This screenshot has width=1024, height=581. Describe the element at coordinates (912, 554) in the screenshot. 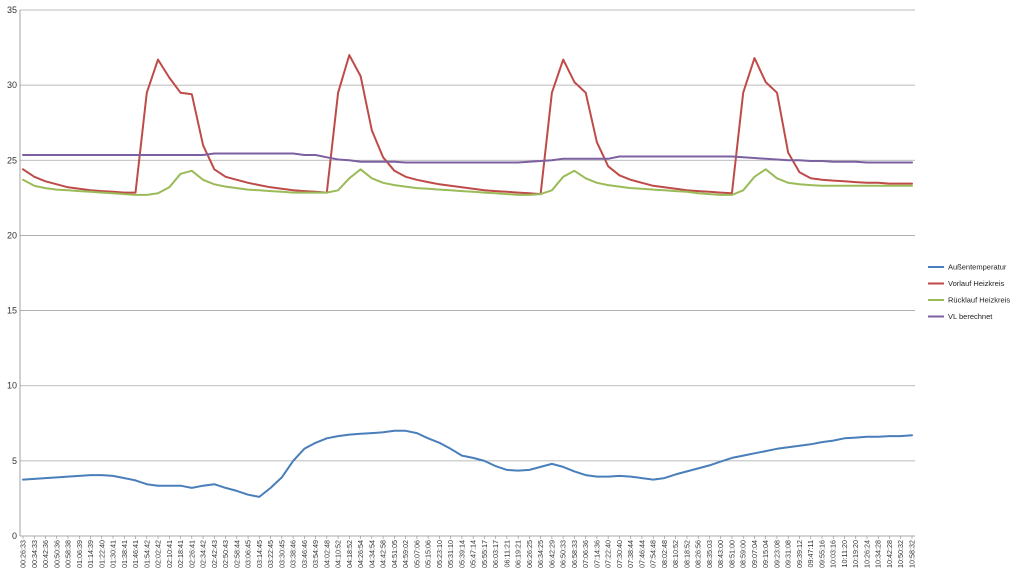

I see `x-tick-label: 10:58:32` at that location.